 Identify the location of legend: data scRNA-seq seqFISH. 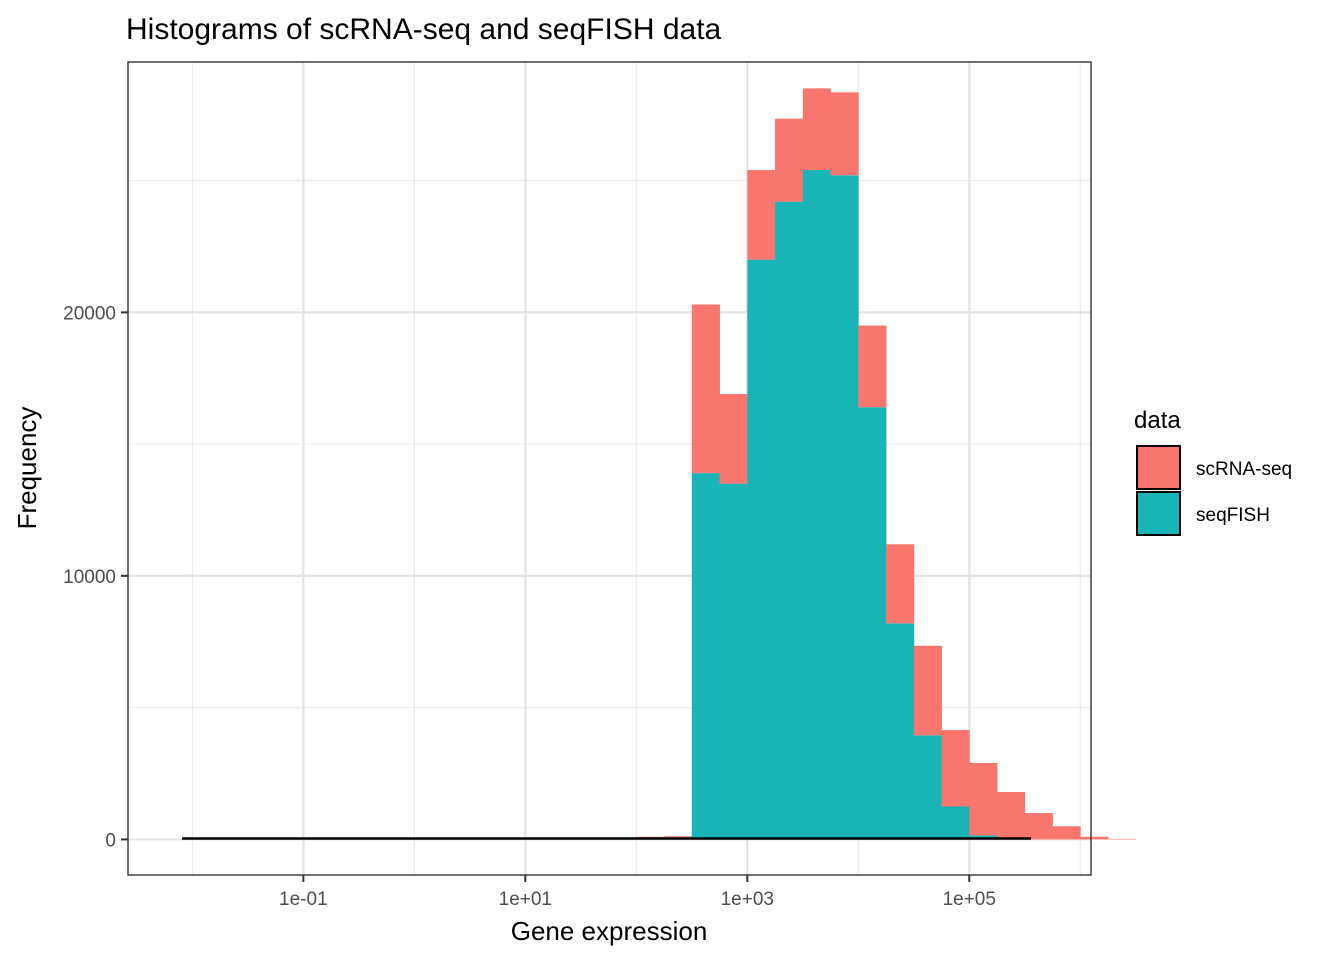
(1213, 471).